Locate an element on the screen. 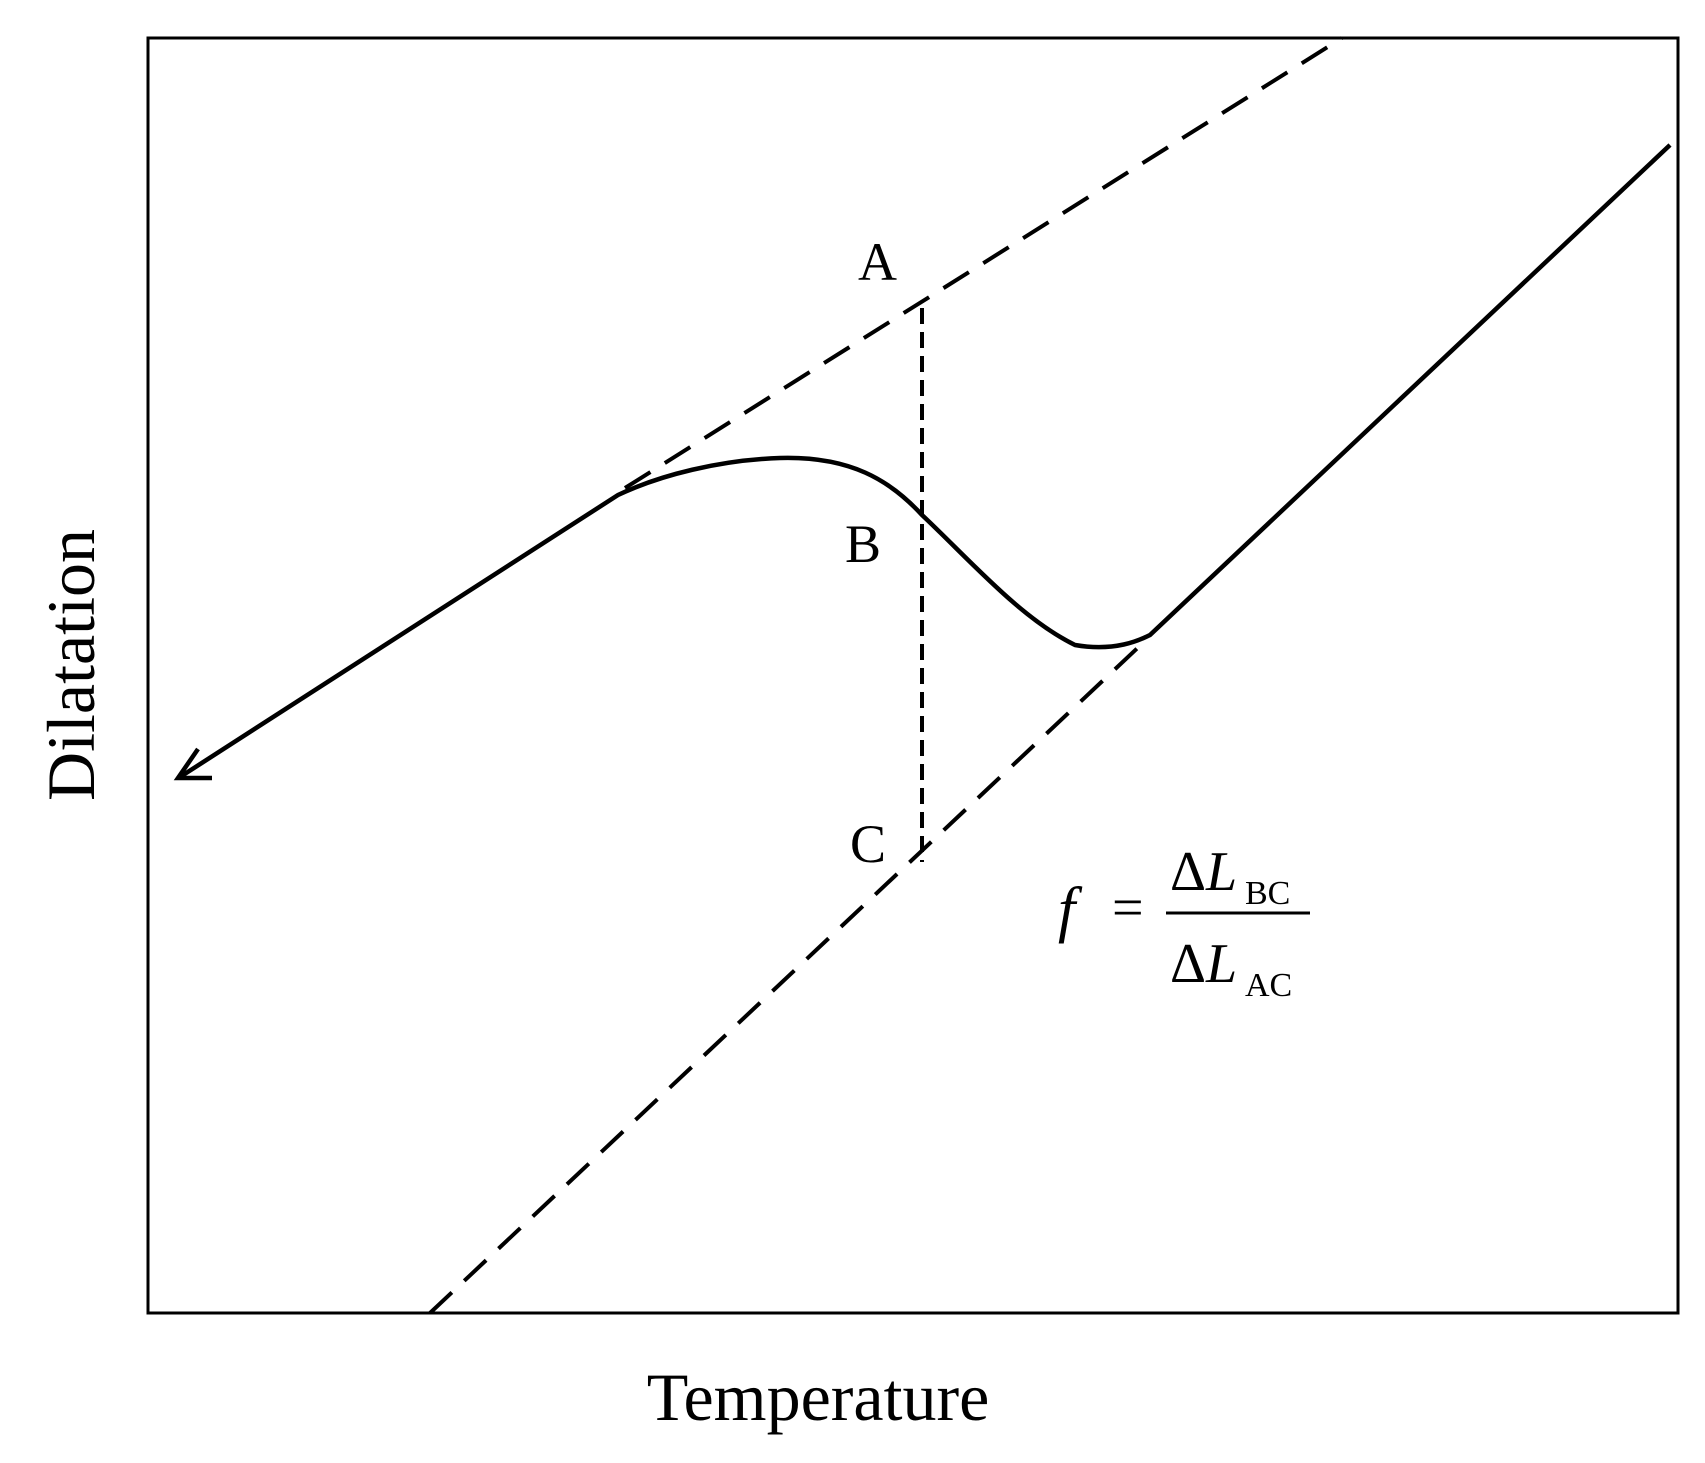 The image size is (1705, 1463). denominator-delta: Δ is located at coordinates (1188, 964).